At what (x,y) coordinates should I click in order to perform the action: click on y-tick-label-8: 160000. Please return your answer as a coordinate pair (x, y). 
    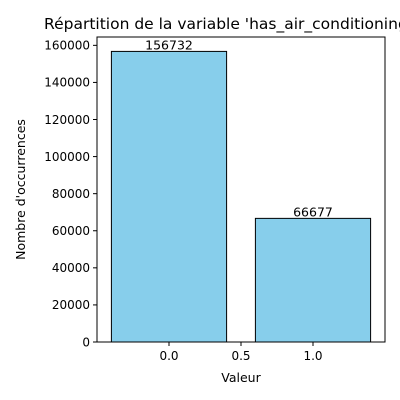
    Looking at the image, I should click on (67, 46).